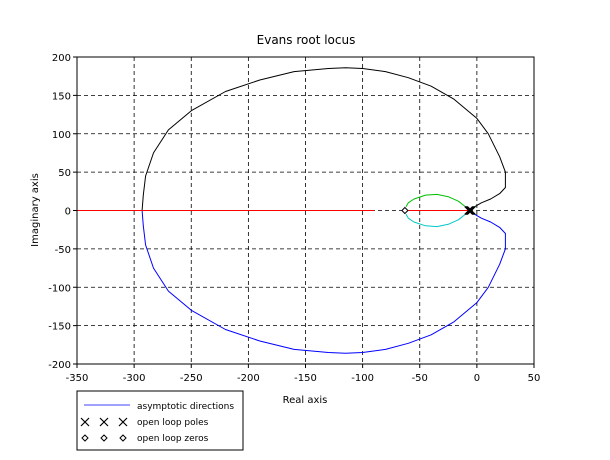 The height and width of the screenshot is (460, 610). What do you see at coordinates (362, 378) in the screenshot?
I see `x-tick-label: -100` at bounding box center [362, 378].